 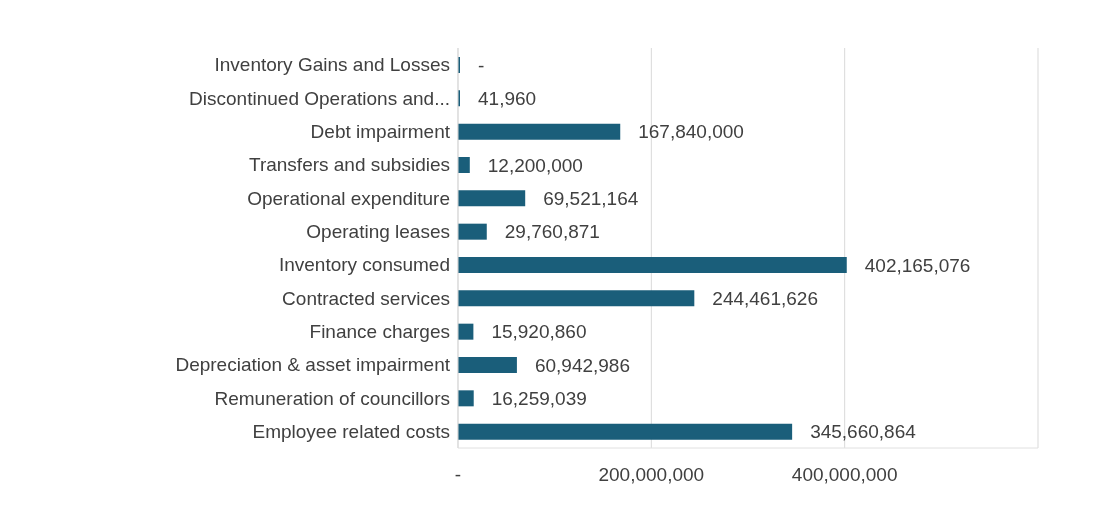 I want to click on y-tick-label: Debt impairment, so click(x=380, y=132).